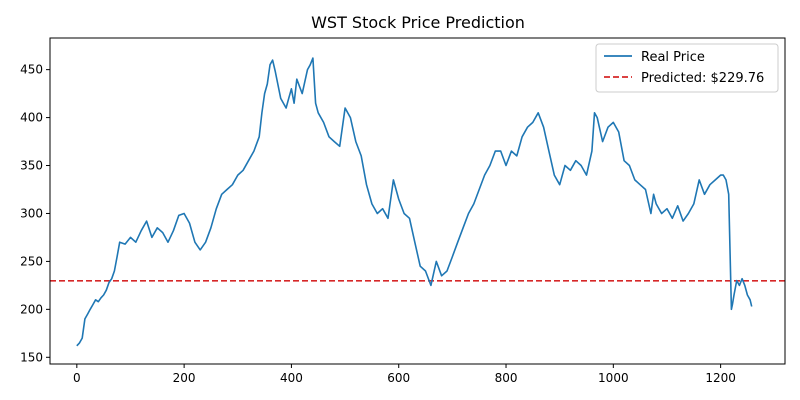 The height and width of the screenshot is (400, 800). I want to click on y-tick-label: 200, so click(31, 309).